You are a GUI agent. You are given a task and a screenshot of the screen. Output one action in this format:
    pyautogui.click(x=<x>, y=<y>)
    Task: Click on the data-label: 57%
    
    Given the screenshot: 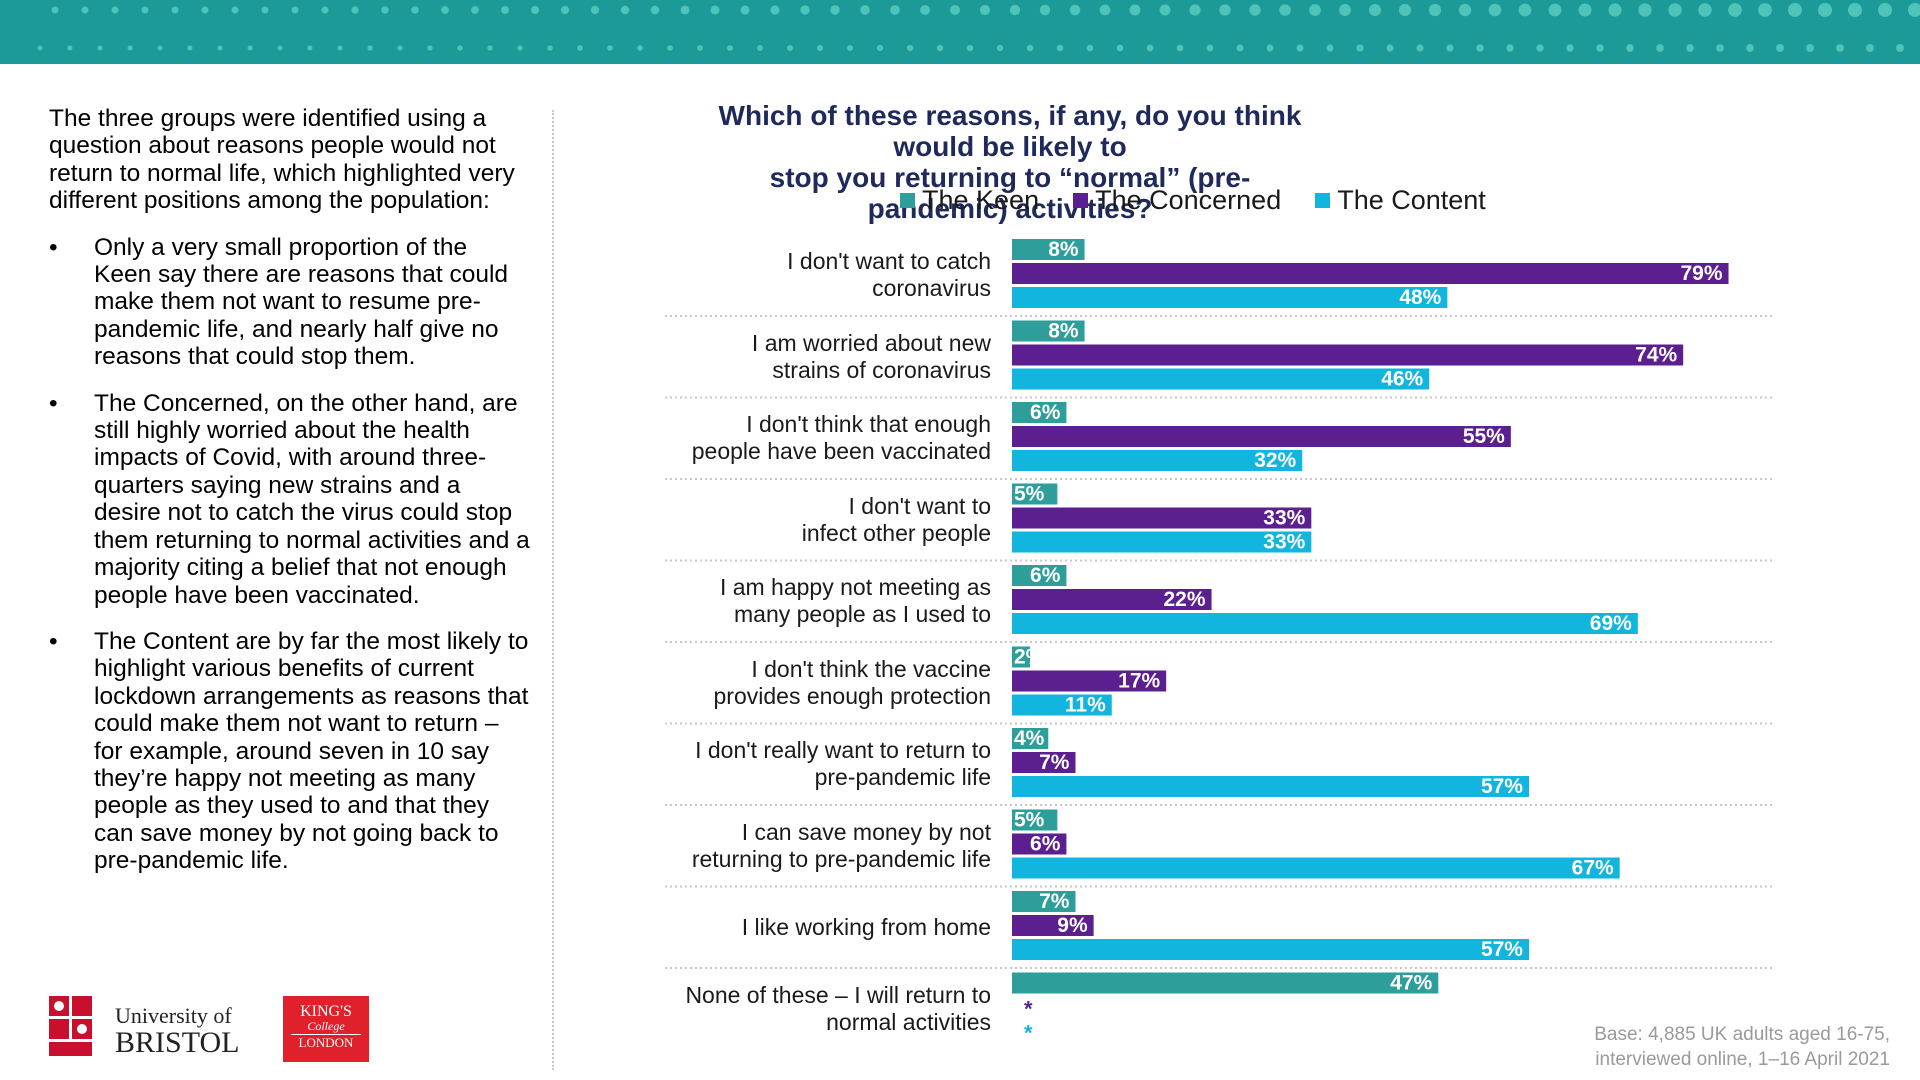 What is the action you would take?
    pyautogui.click(x=1502, y=949)
    